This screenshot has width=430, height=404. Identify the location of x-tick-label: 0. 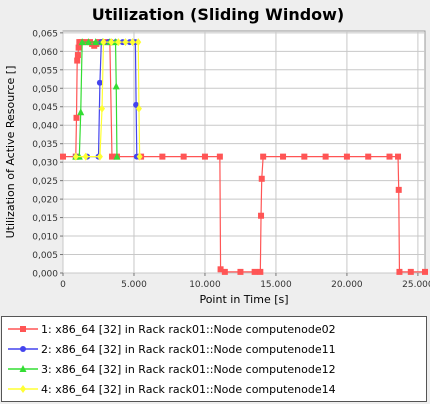
(63, 285).